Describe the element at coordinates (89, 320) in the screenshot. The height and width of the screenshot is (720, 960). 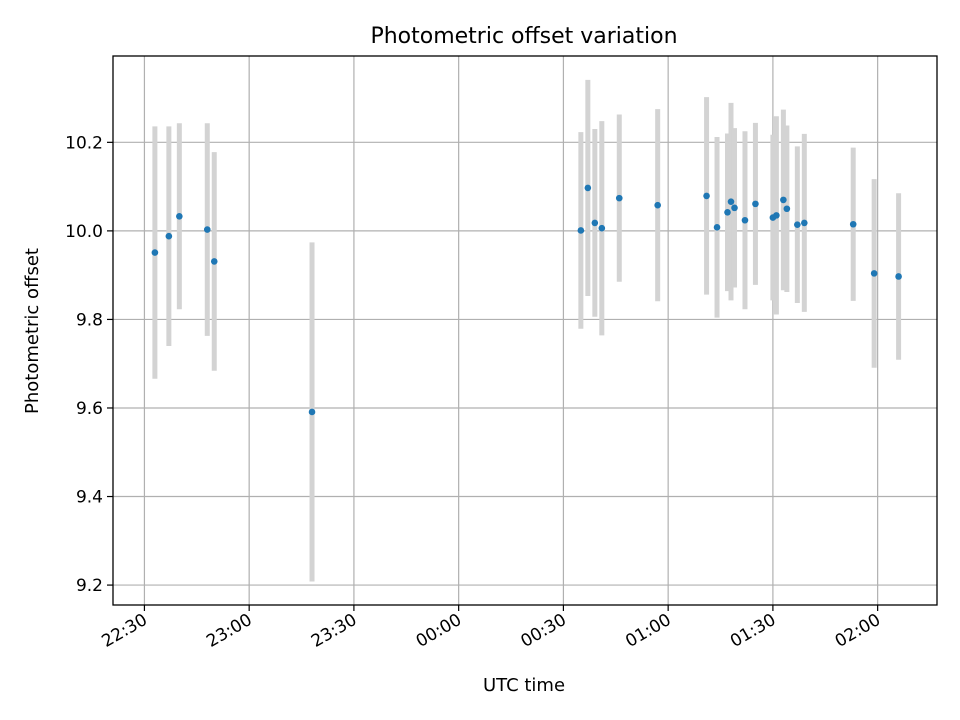
I see `y-tick-label: 9.8` at that location.